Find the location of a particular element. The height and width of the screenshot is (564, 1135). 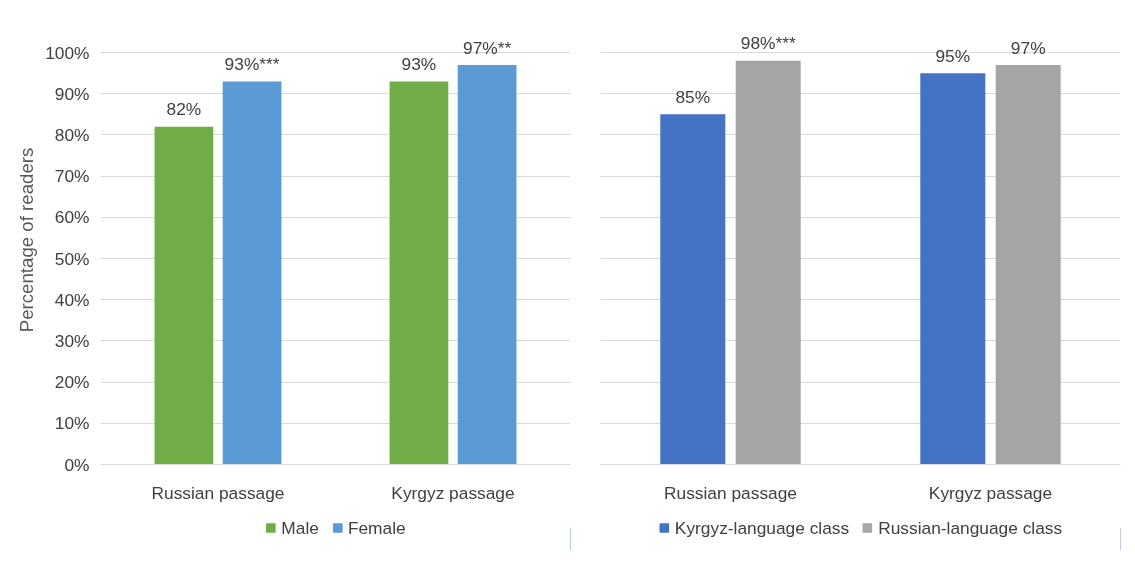

y-tick-label: 60% is located at coordinates (72, 217).